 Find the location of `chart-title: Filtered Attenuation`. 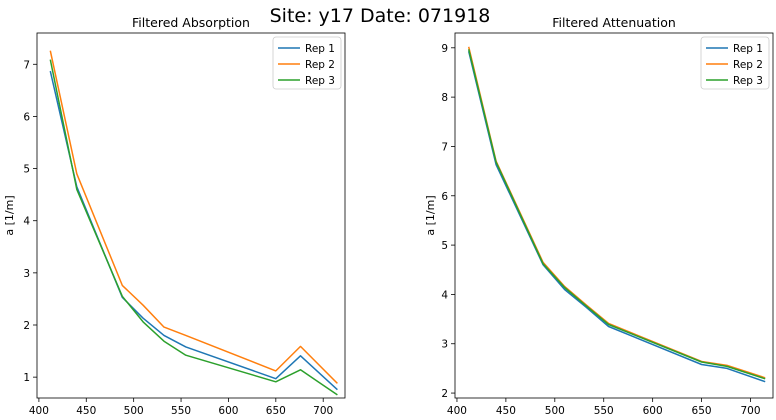

chart-title: Filtered Attenuation is located at coordinates (614, 22).